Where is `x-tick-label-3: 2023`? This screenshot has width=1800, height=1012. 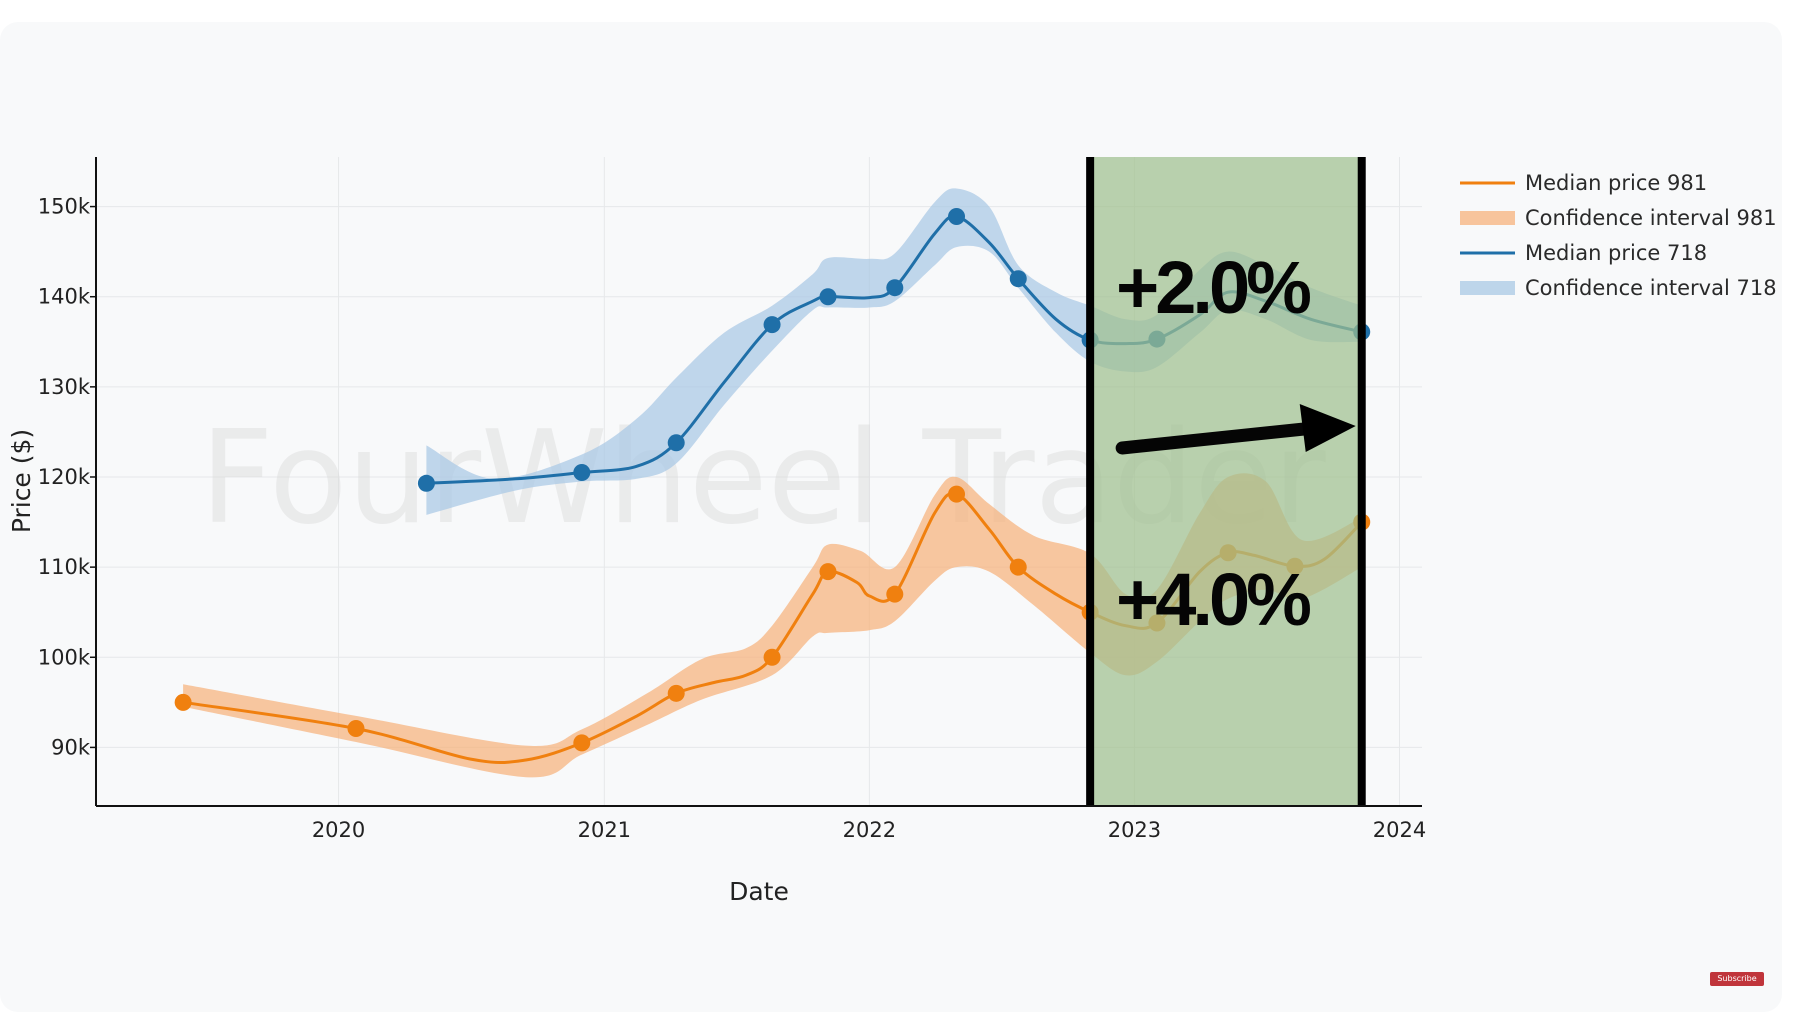 x-tick-label-3: 2023 is located at coordinates (1134, 830).